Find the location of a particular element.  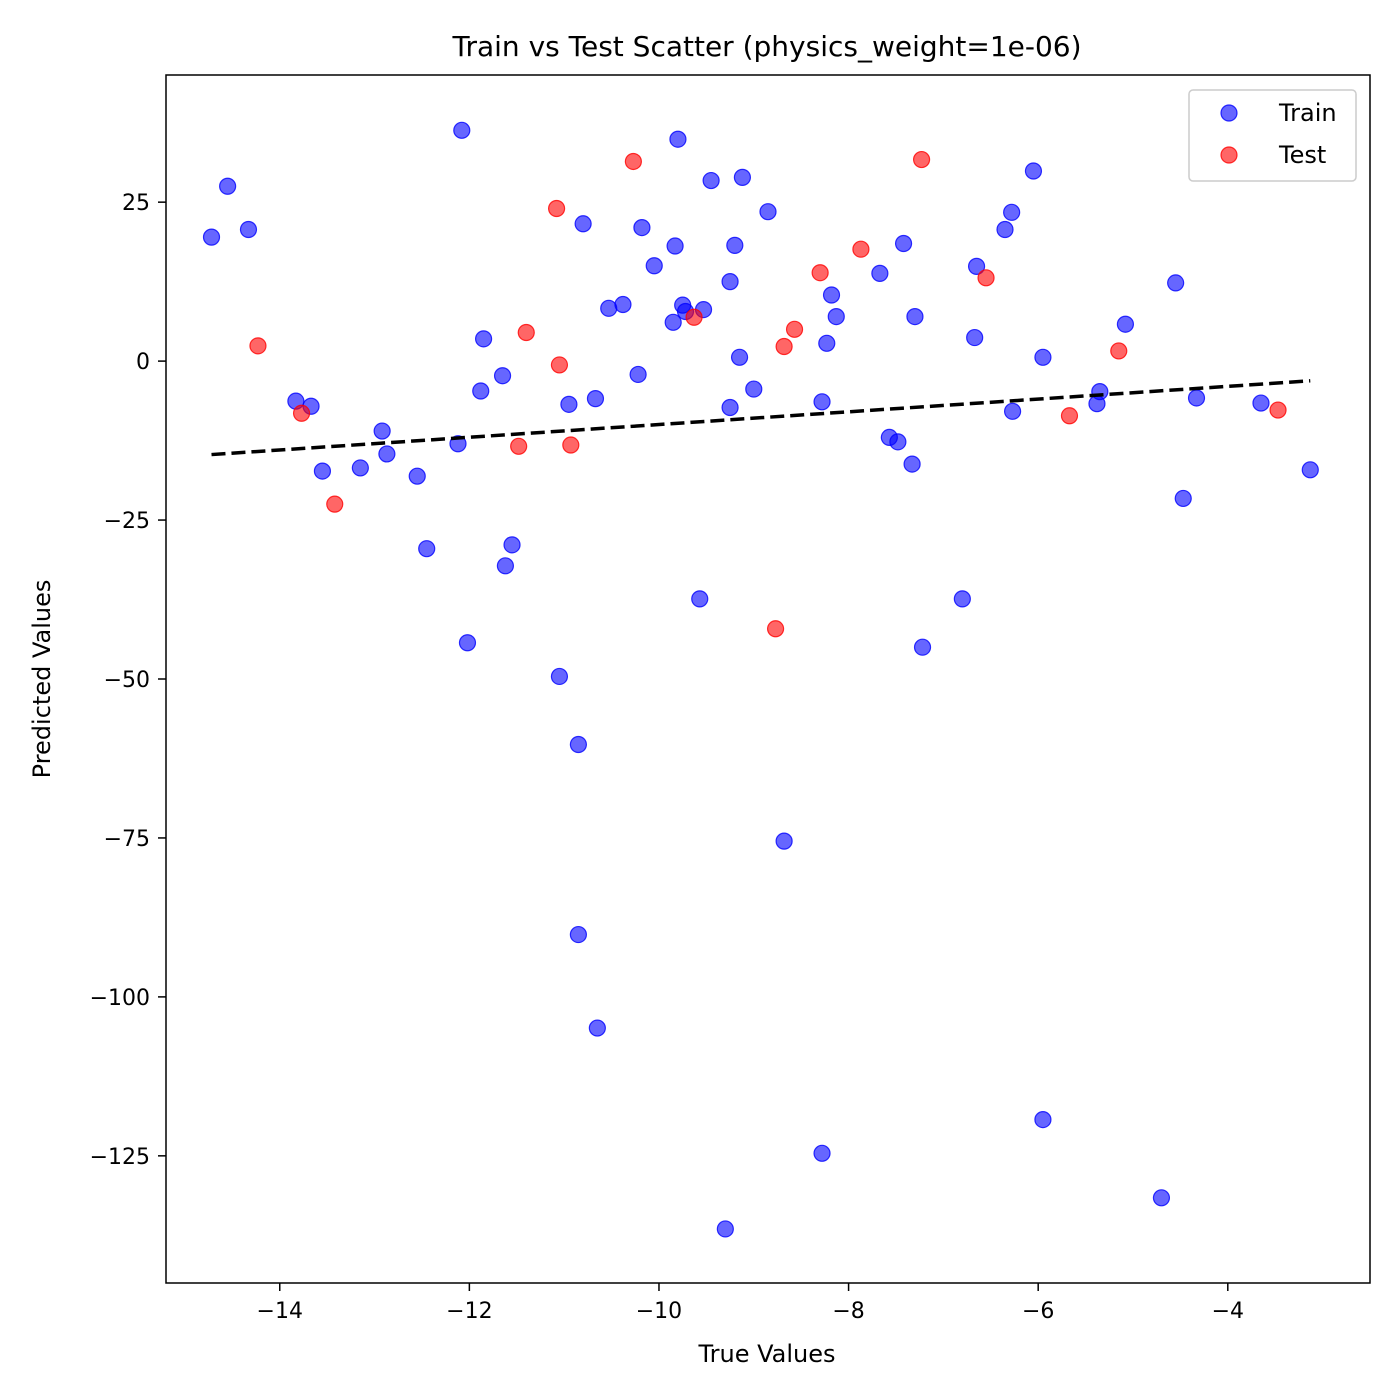

y-tick-label: −50 is located at coordinates (127, 680).